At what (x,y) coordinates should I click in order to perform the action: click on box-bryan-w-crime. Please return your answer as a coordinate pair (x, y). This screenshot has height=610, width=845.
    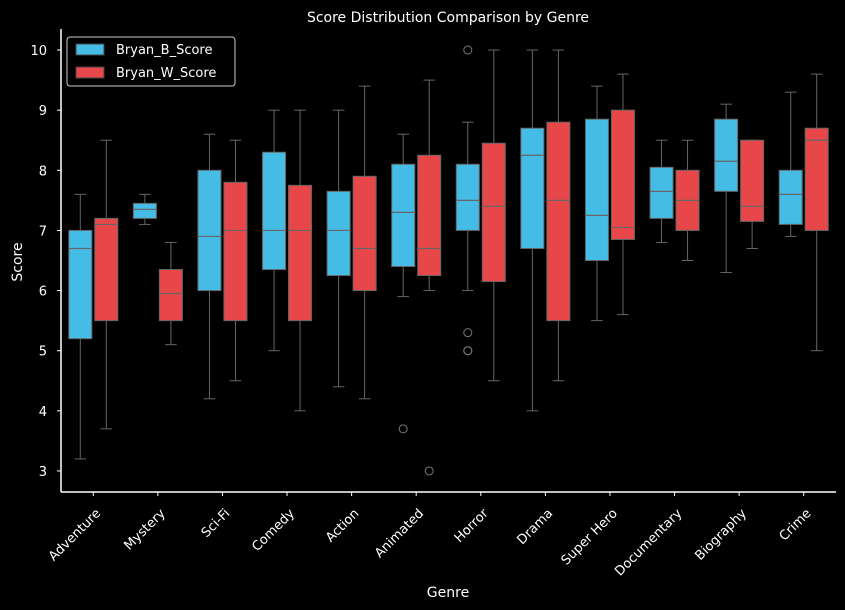
    Looking at the image, I should click on (816, 212).